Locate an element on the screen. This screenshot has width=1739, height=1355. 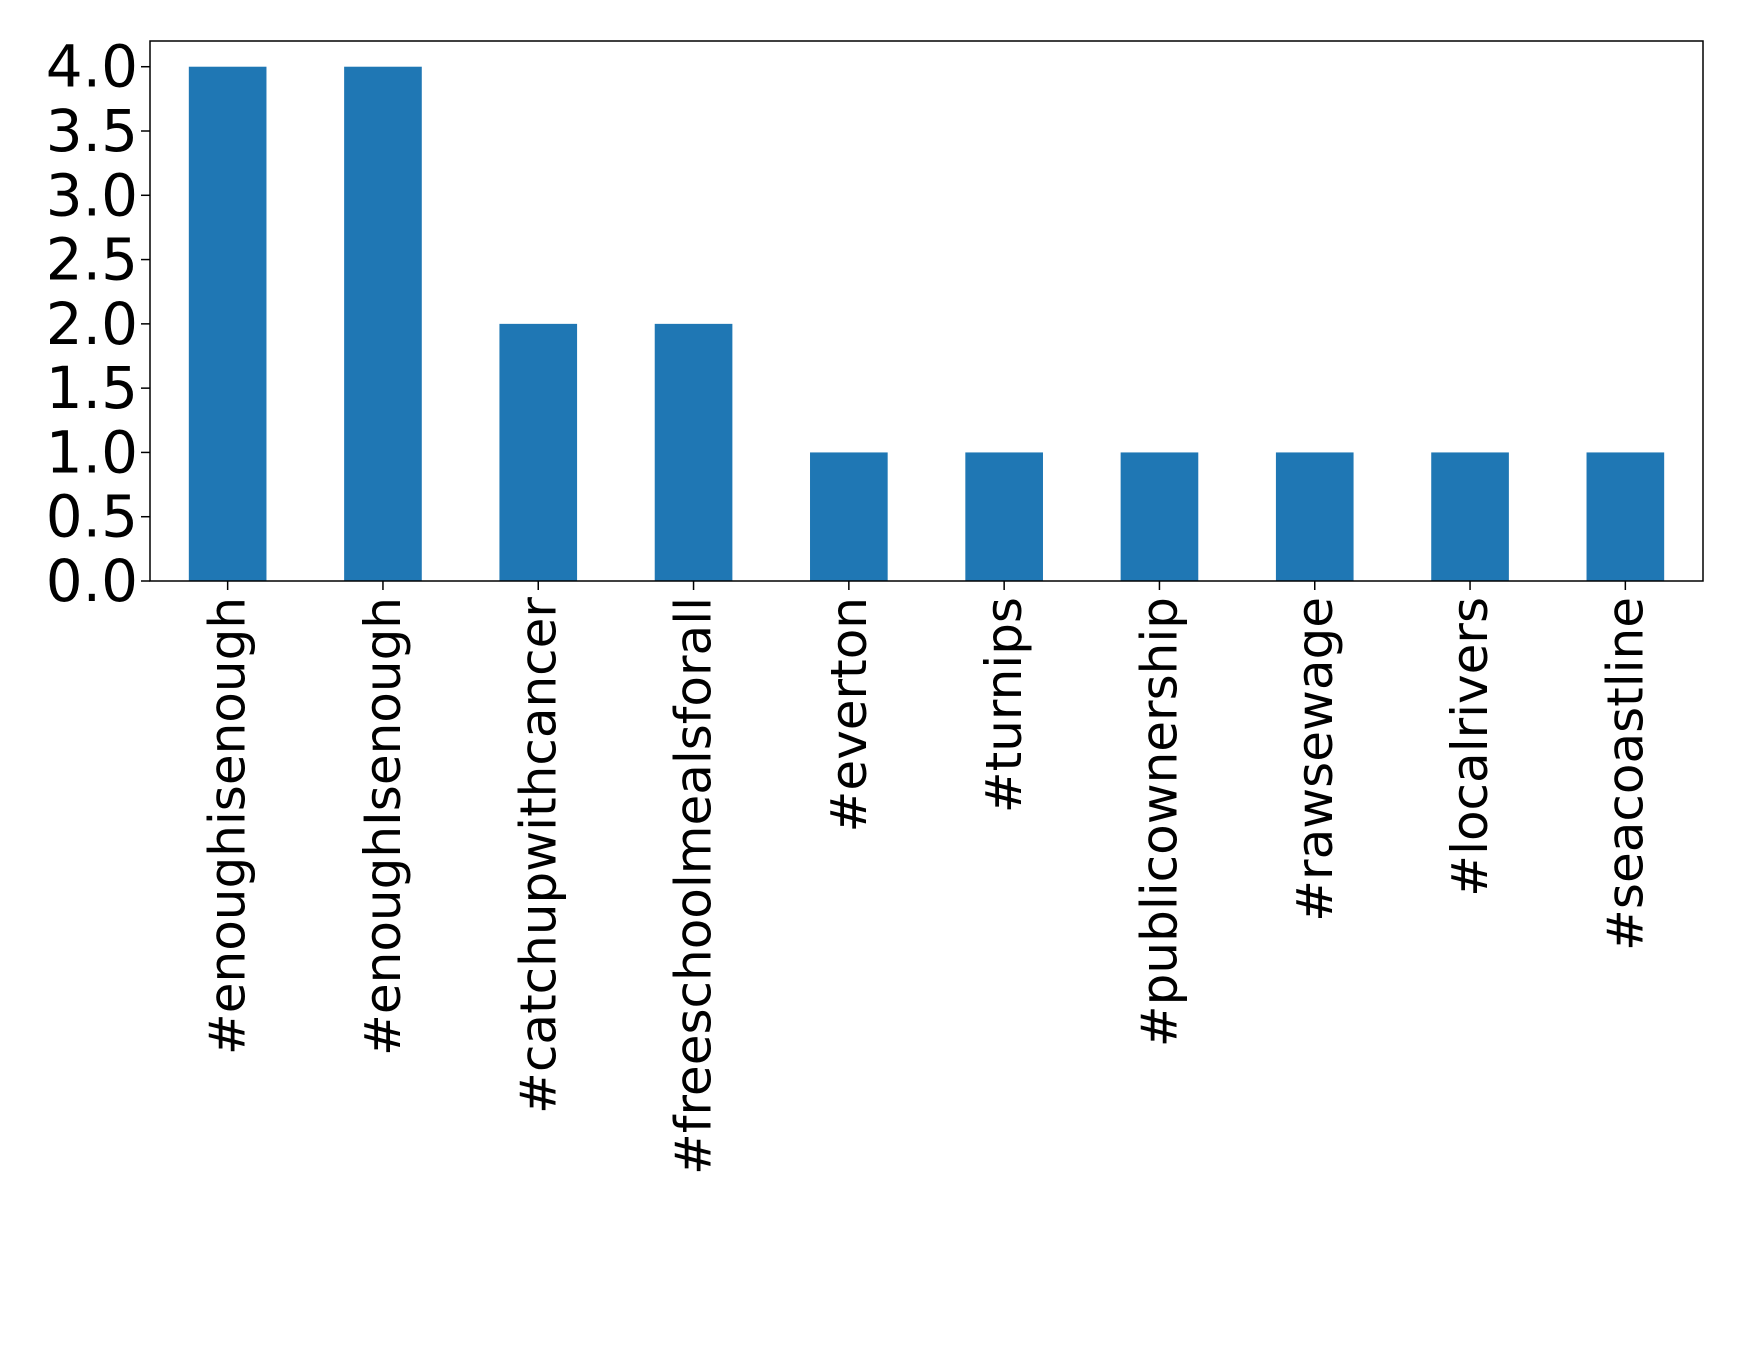
x-tick-label-8: #localrivers is located at coordinates (1470, 747).